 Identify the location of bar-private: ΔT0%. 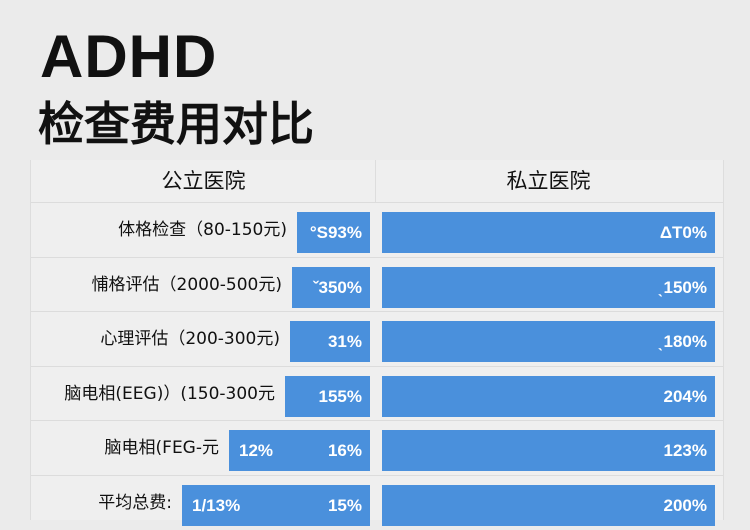
(548, 232).